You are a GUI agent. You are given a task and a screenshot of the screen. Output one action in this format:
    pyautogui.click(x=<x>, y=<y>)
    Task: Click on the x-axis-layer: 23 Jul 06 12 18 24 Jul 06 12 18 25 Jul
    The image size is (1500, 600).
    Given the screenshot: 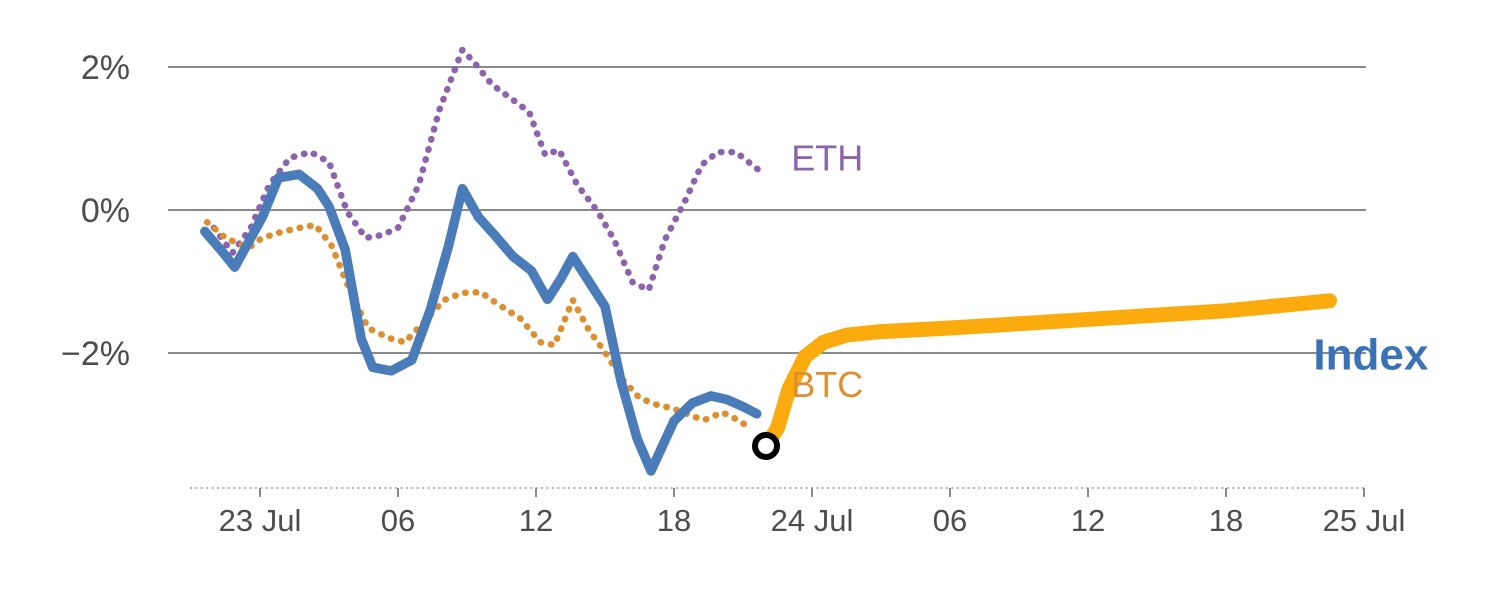 What is the action you would take?
    pyautogui.click(x=798, y=512)
    